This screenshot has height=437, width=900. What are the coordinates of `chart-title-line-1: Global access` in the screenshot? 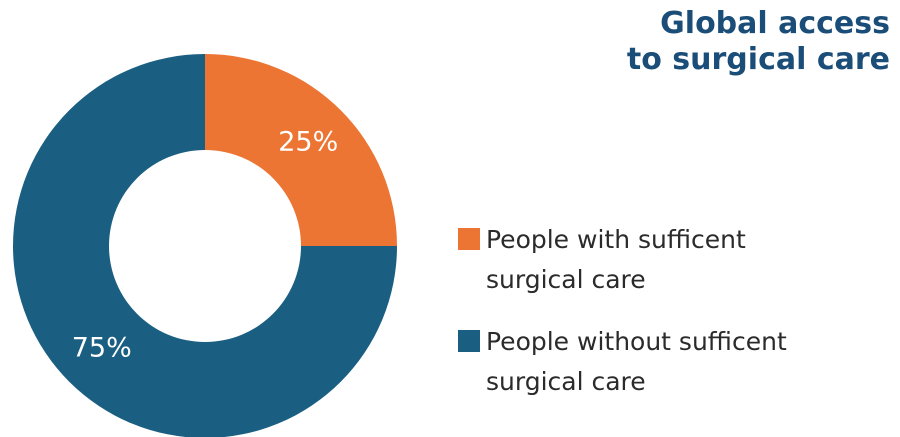 It's located at (775, 23).